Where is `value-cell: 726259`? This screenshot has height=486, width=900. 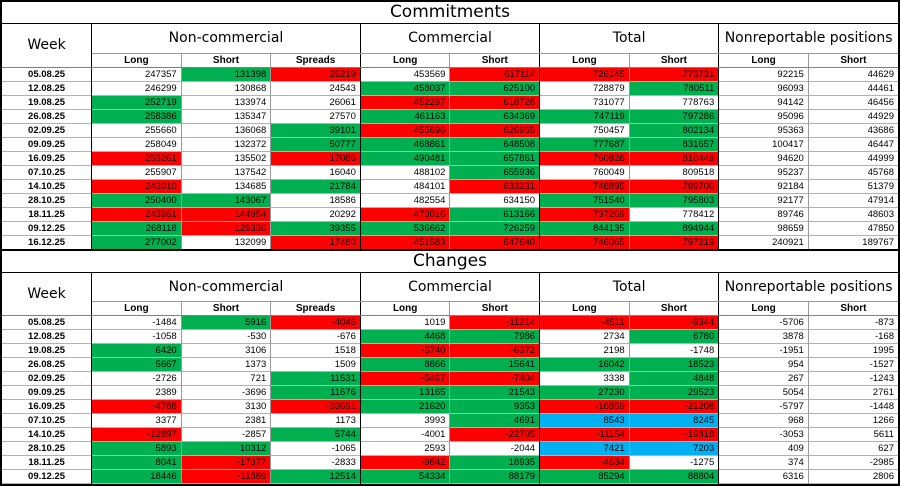 value-cell: 726259 is located at coordinates (494, 227).